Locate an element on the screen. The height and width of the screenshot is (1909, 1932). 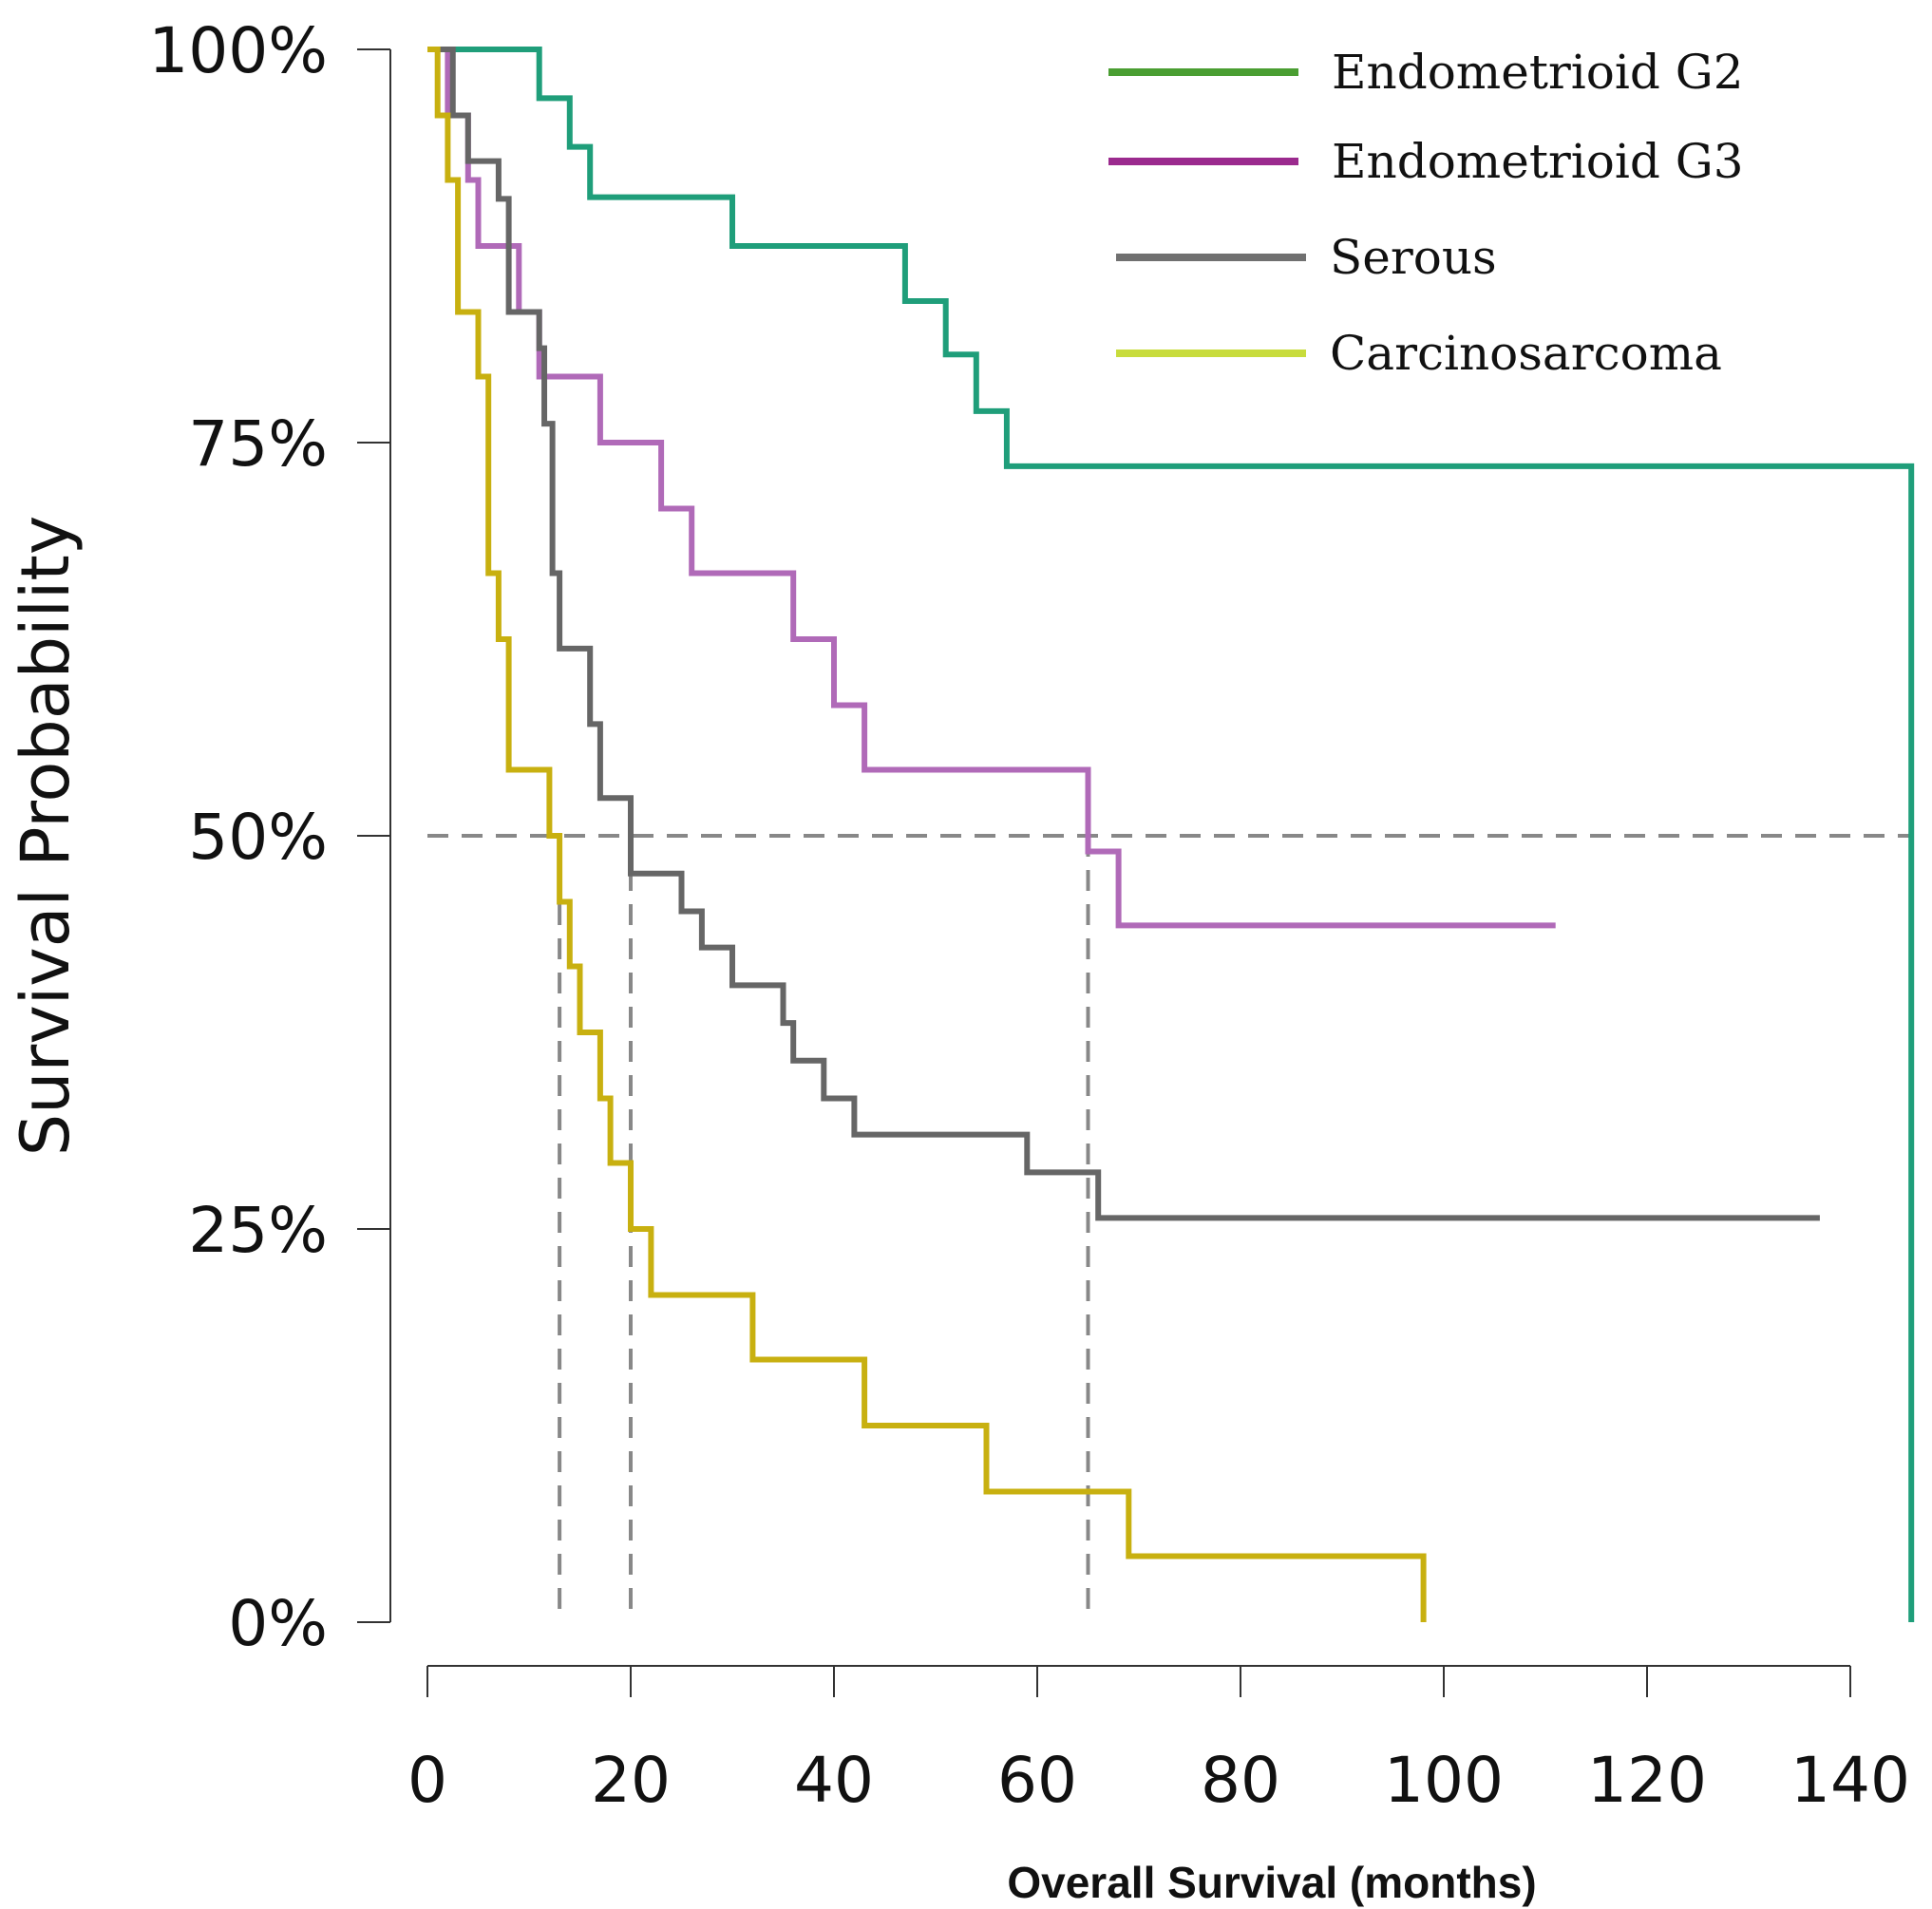
legend-label: Endometrioid G3 is located at coordinates (1538, 161).